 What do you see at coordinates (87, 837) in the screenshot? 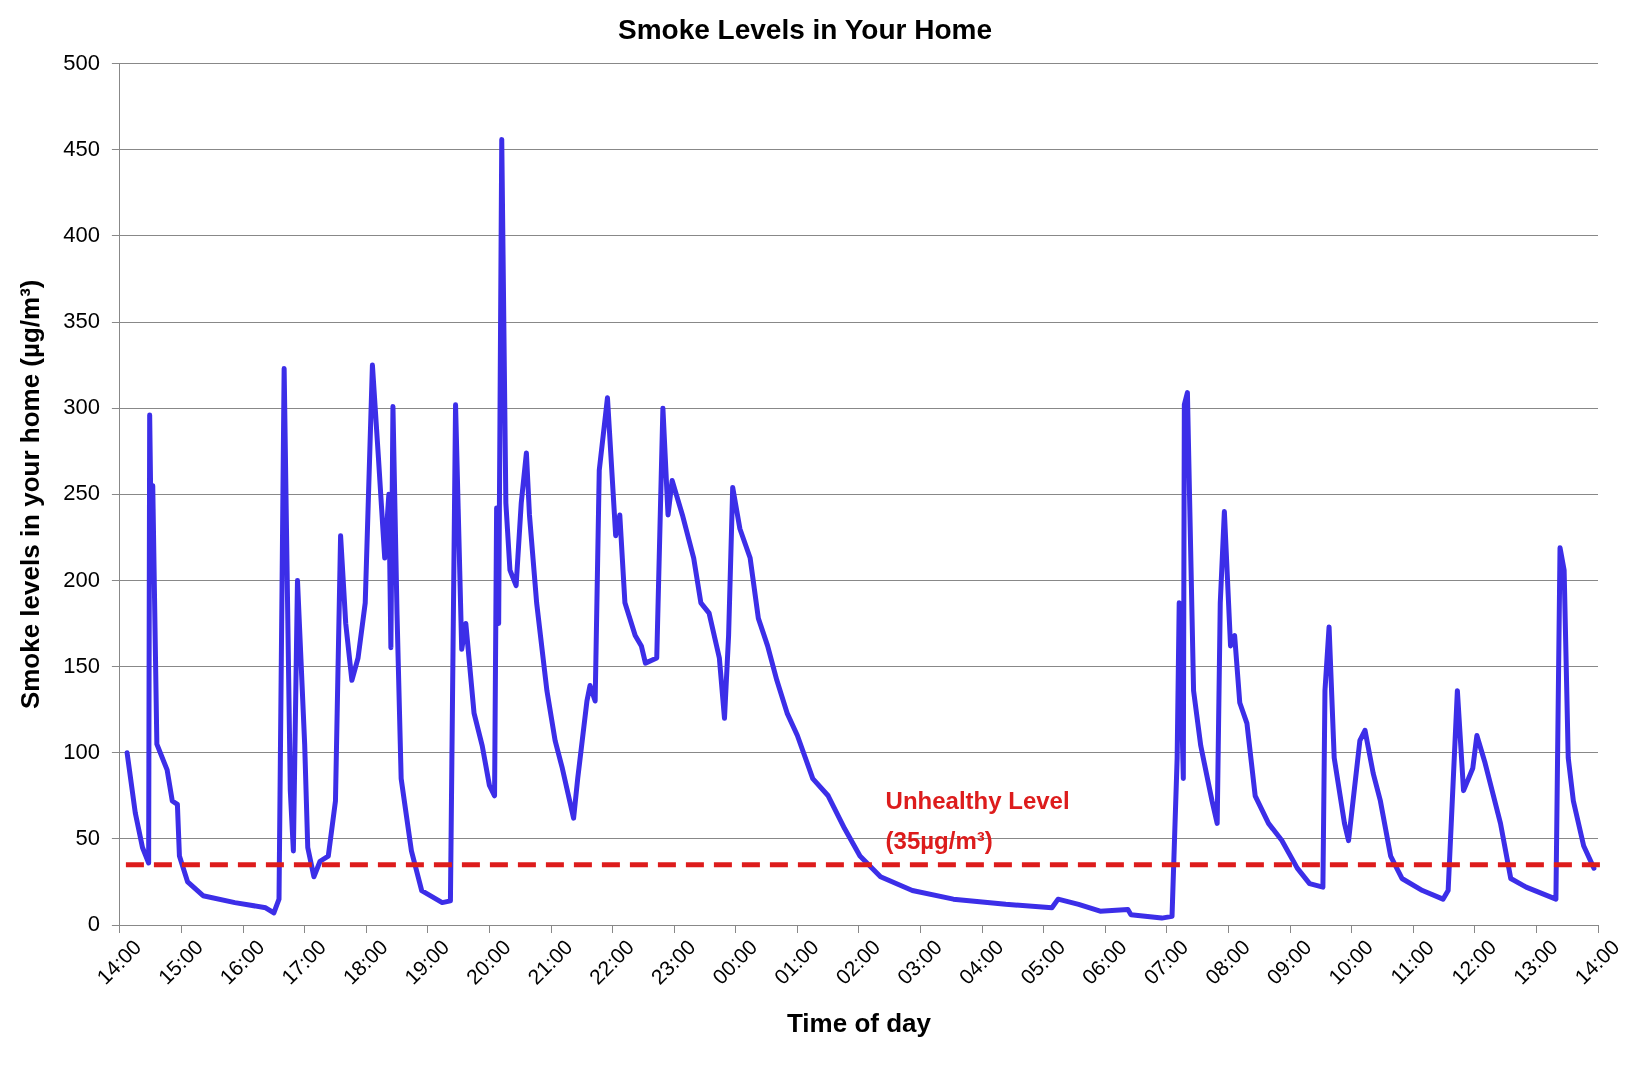
I see `y-tick-label: 50` at bounding box center [87, 837].